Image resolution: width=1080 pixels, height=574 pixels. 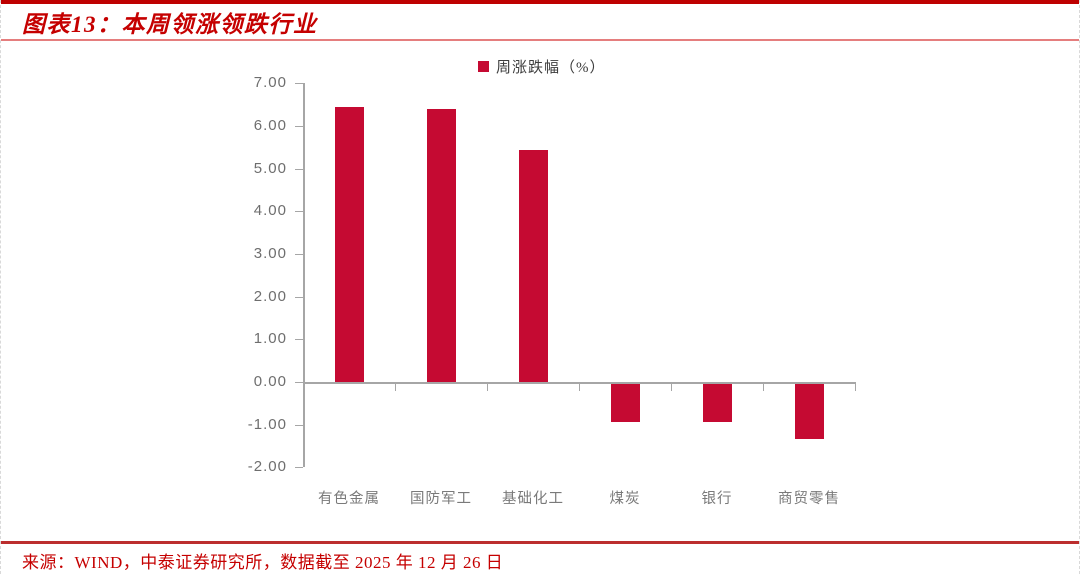 What do you see at coordinates (267, 424) in the screenshot?
I see `y-tick-label: -1.00` at bounding box center [267, 424].